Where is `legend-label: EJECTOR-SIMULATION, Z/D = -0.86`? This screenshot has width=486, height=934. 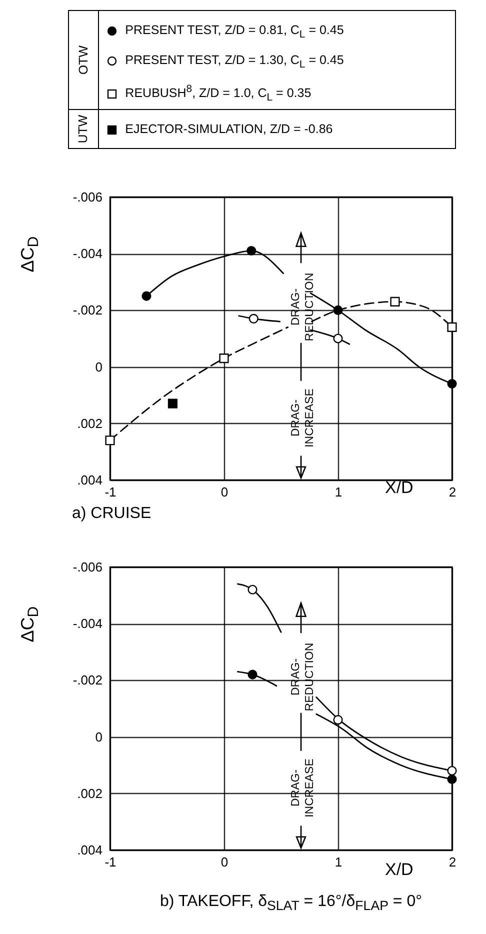
legend-label: EJECTOR-SIMULATION, Z/D = -0.86 is located at coordinates (229, 129).